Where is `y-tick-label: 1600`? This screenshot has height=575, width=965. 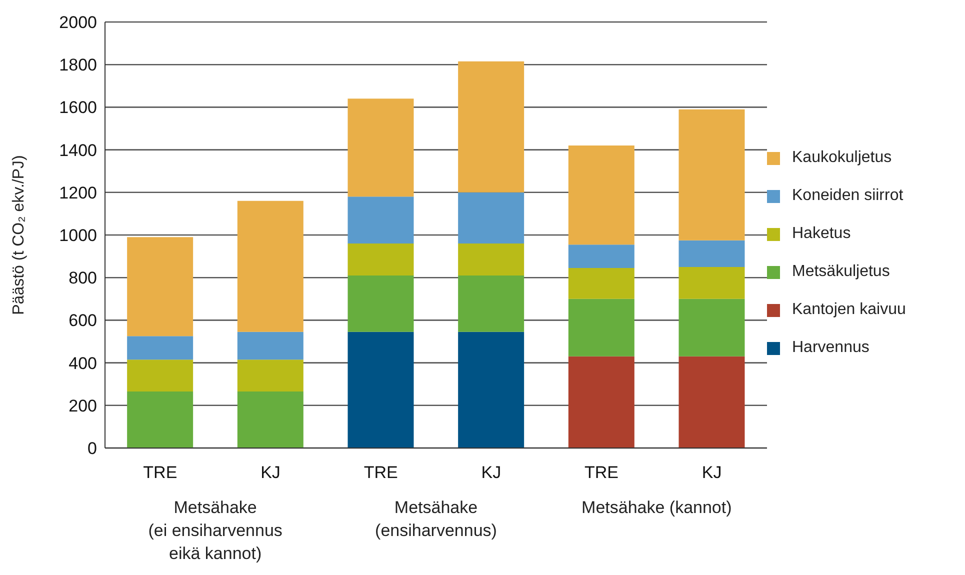
y-tick-label: 1600 is located at coordinates (78, 108).